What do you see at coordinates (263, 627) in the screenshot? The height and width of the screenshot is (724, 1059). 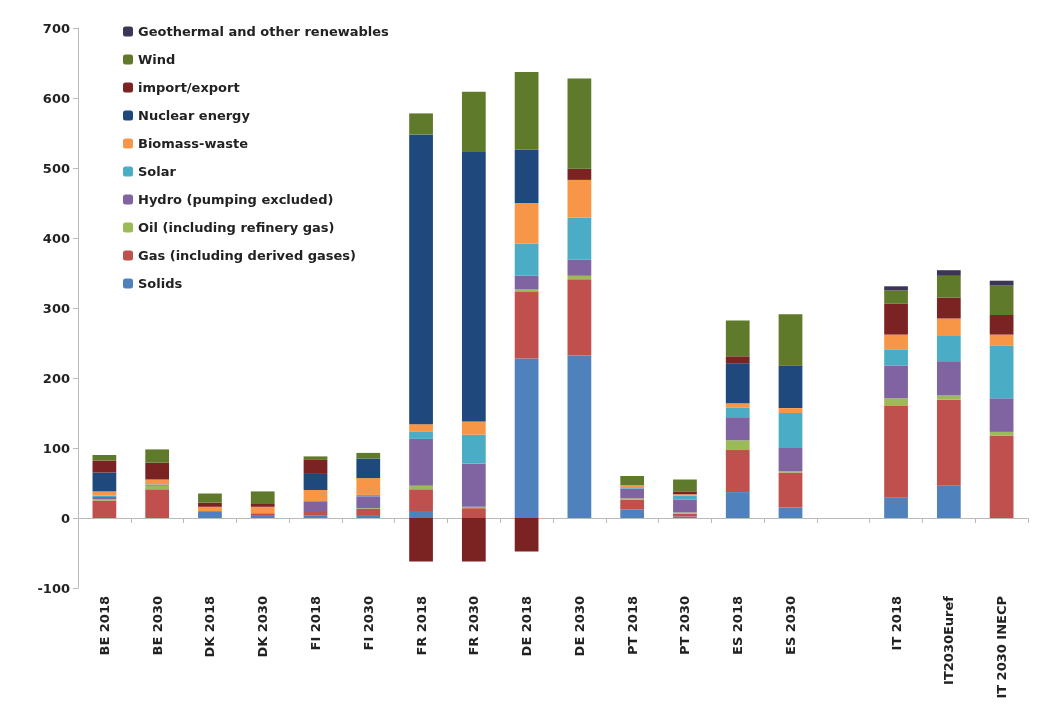 I see `x-tick-label: DK 2030` at bounding box center [263, 627].